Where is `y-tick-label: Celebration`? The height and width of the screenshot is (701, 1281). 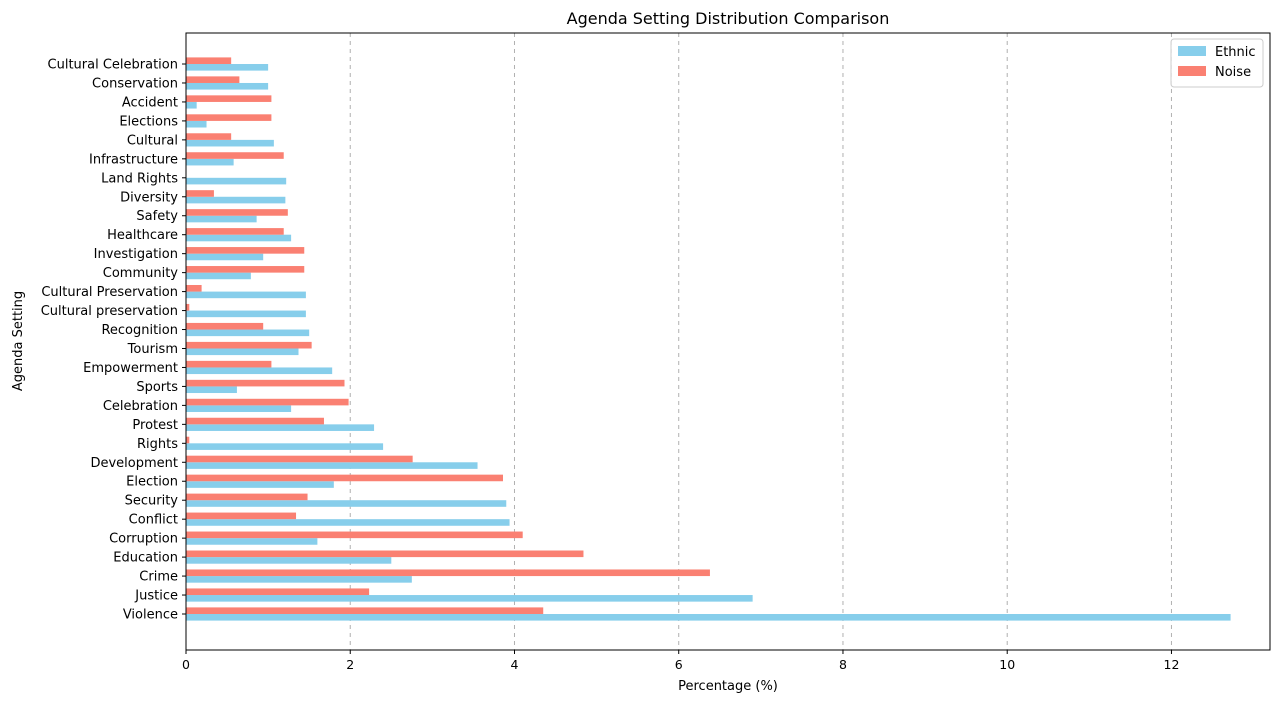
y-tick-label: Celebration is located at coordinates (140, 406).